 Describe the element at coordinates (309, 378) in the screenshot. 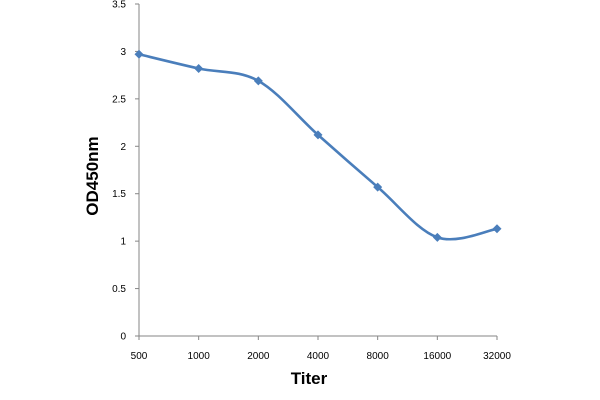

I see `x-axis-title: Titer` at that location.